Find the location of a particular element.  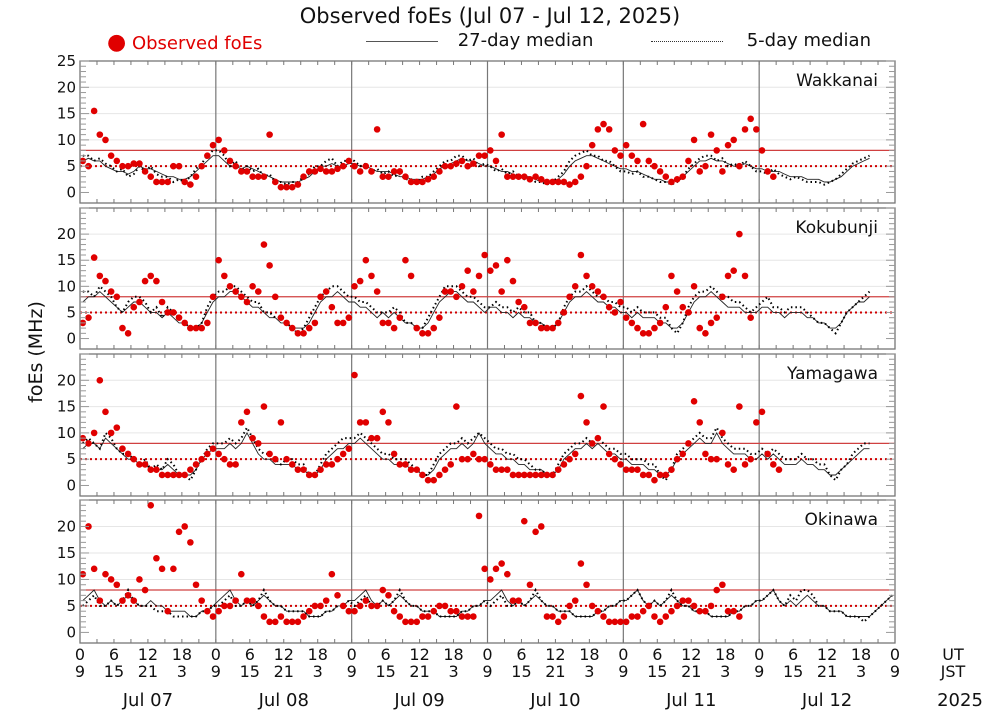

dotted-line-icon is located at coordinates (687, 41).